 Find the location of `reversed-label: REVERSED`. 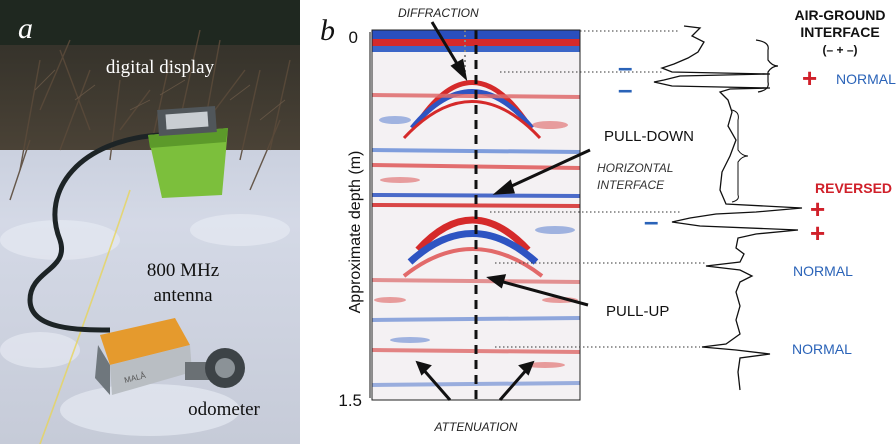

reversed-label: REVERSED is located at coordinates (853, 188).